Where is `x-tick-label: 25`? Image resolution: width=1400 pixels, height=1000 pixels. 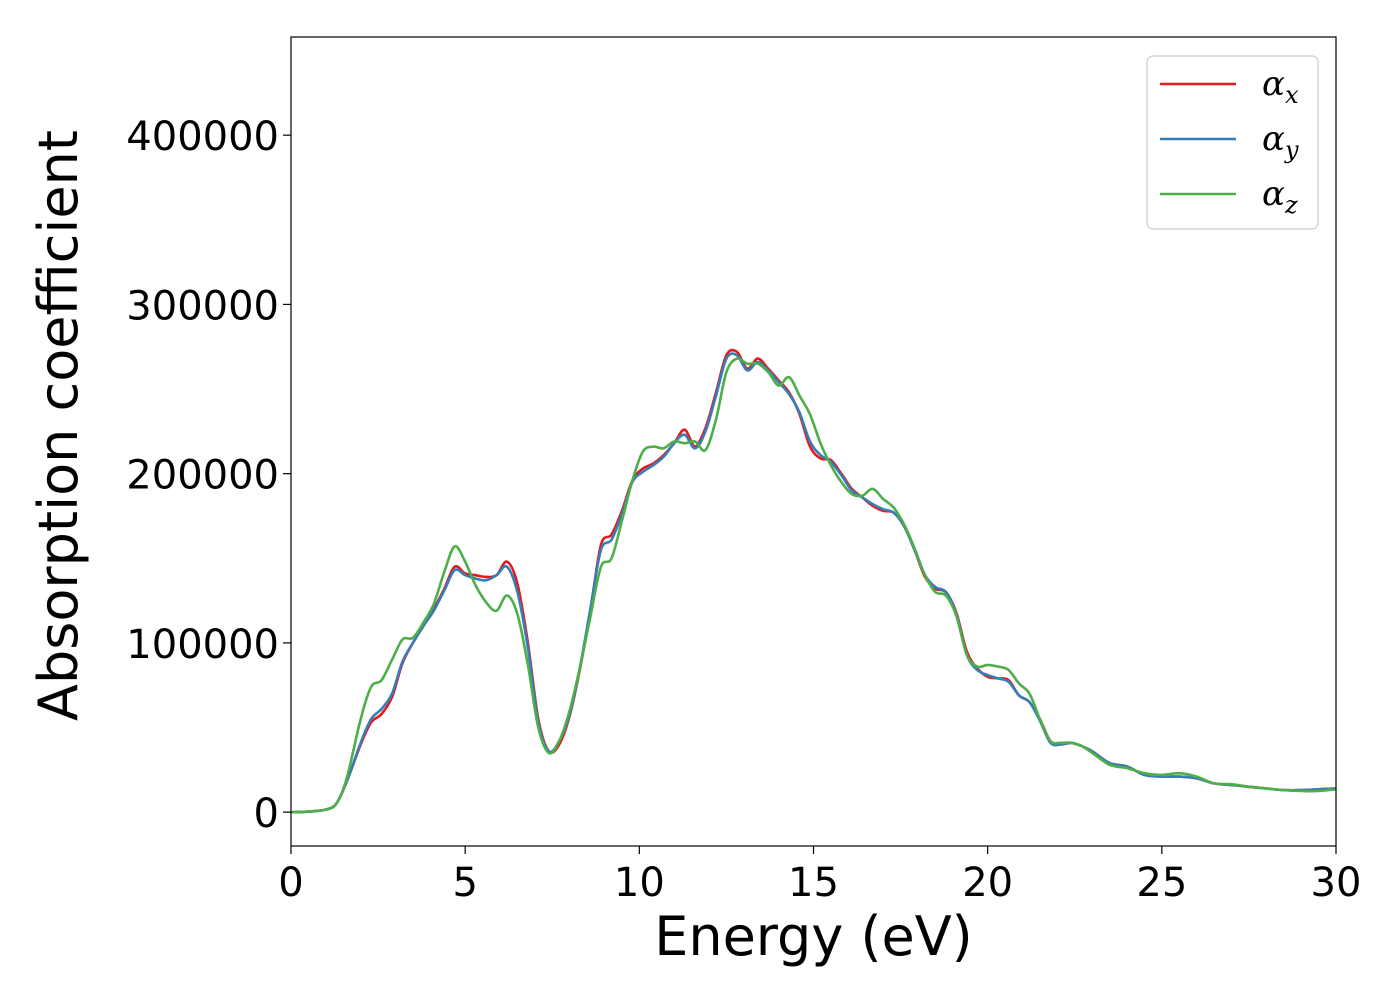
x-tick-label: 25 is located at coordinates (1161, 883).